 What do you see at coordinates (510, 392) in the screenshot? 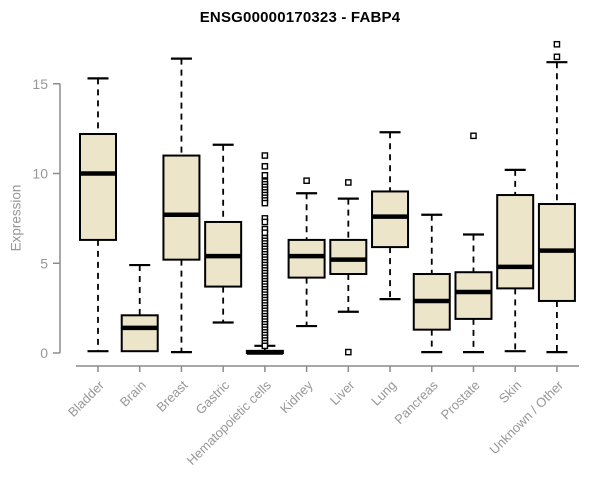
I see `x-category-label: Skin` at bounding box center [510, 392].